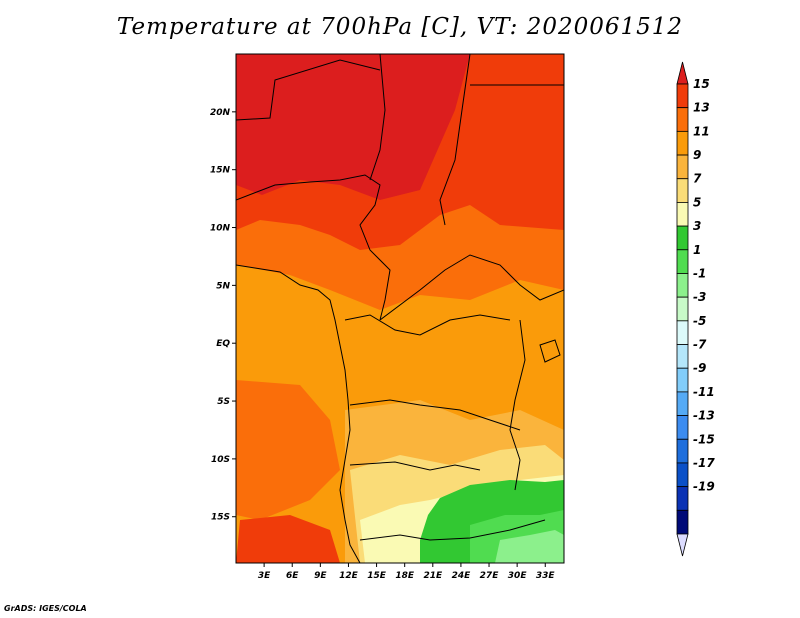 The width and height of the screenshot is (800, 618). Describe the element at coordinates (220, 171) in the screenshot. I see `lat-tick-label: 15N` at that location.